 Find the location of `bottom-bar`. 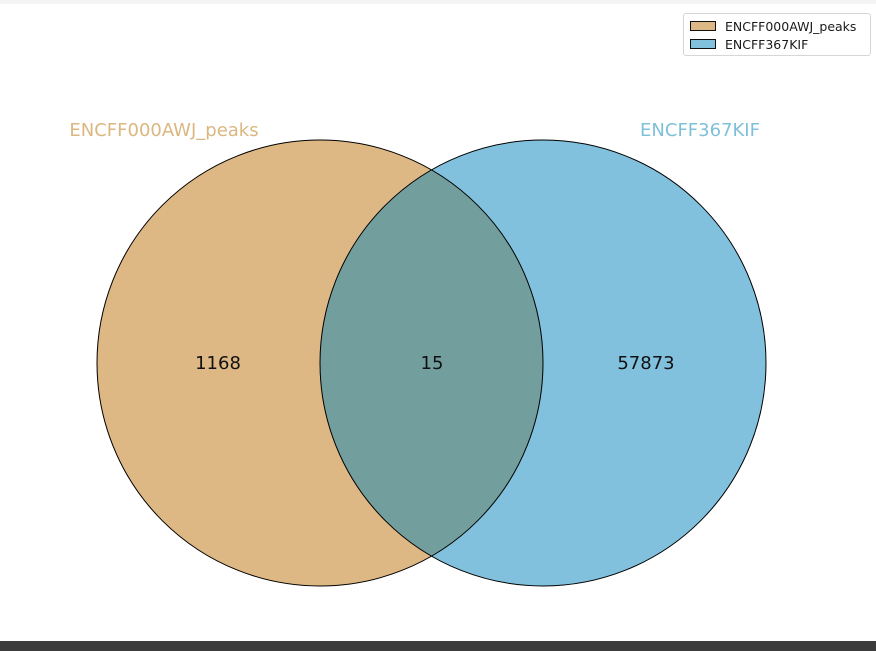

bottom-bar is located at coordinates (438, 646).